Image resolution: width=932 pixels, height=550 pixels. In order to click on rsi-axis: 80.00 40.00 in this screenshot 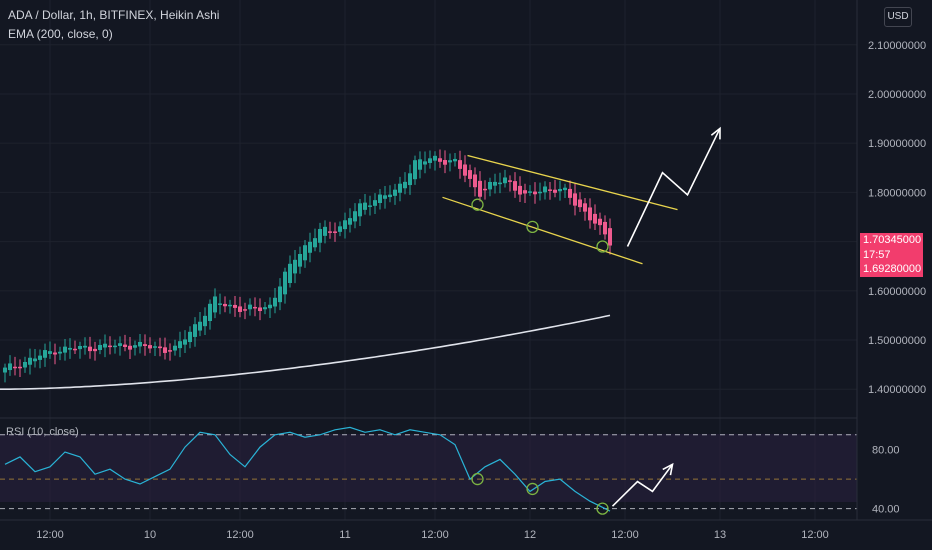, I will do `click(886, 480)`.